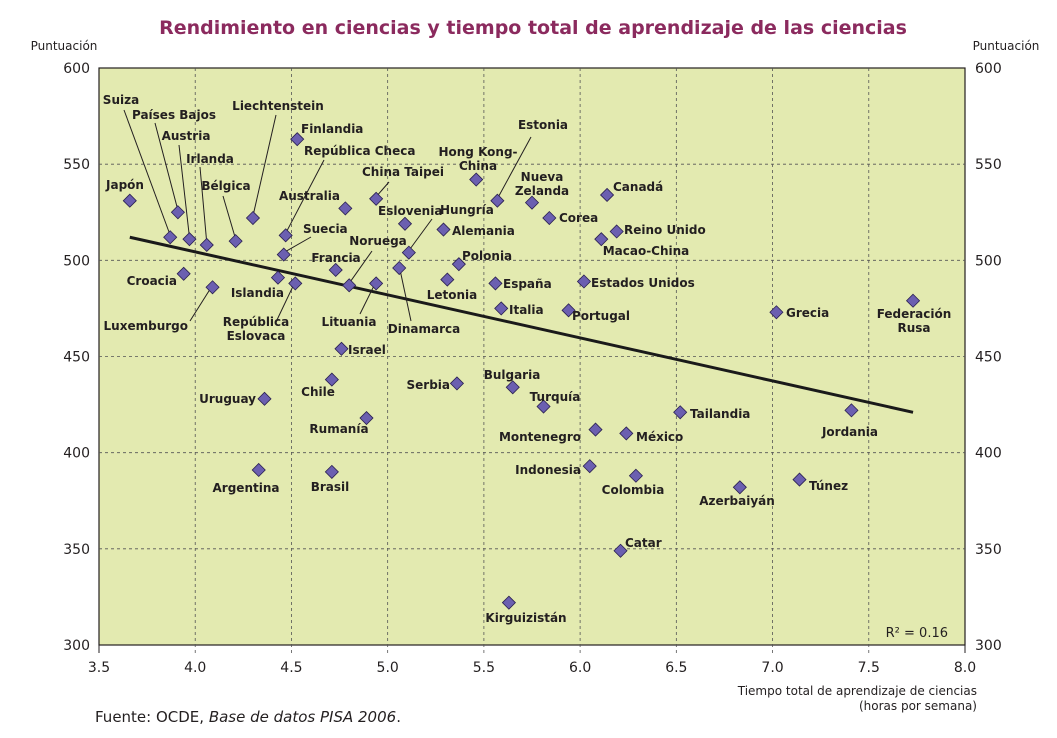  Describe the element at coordinates (828, 486) in the screenshot. I see `data-point-label: Túnez` at that location.